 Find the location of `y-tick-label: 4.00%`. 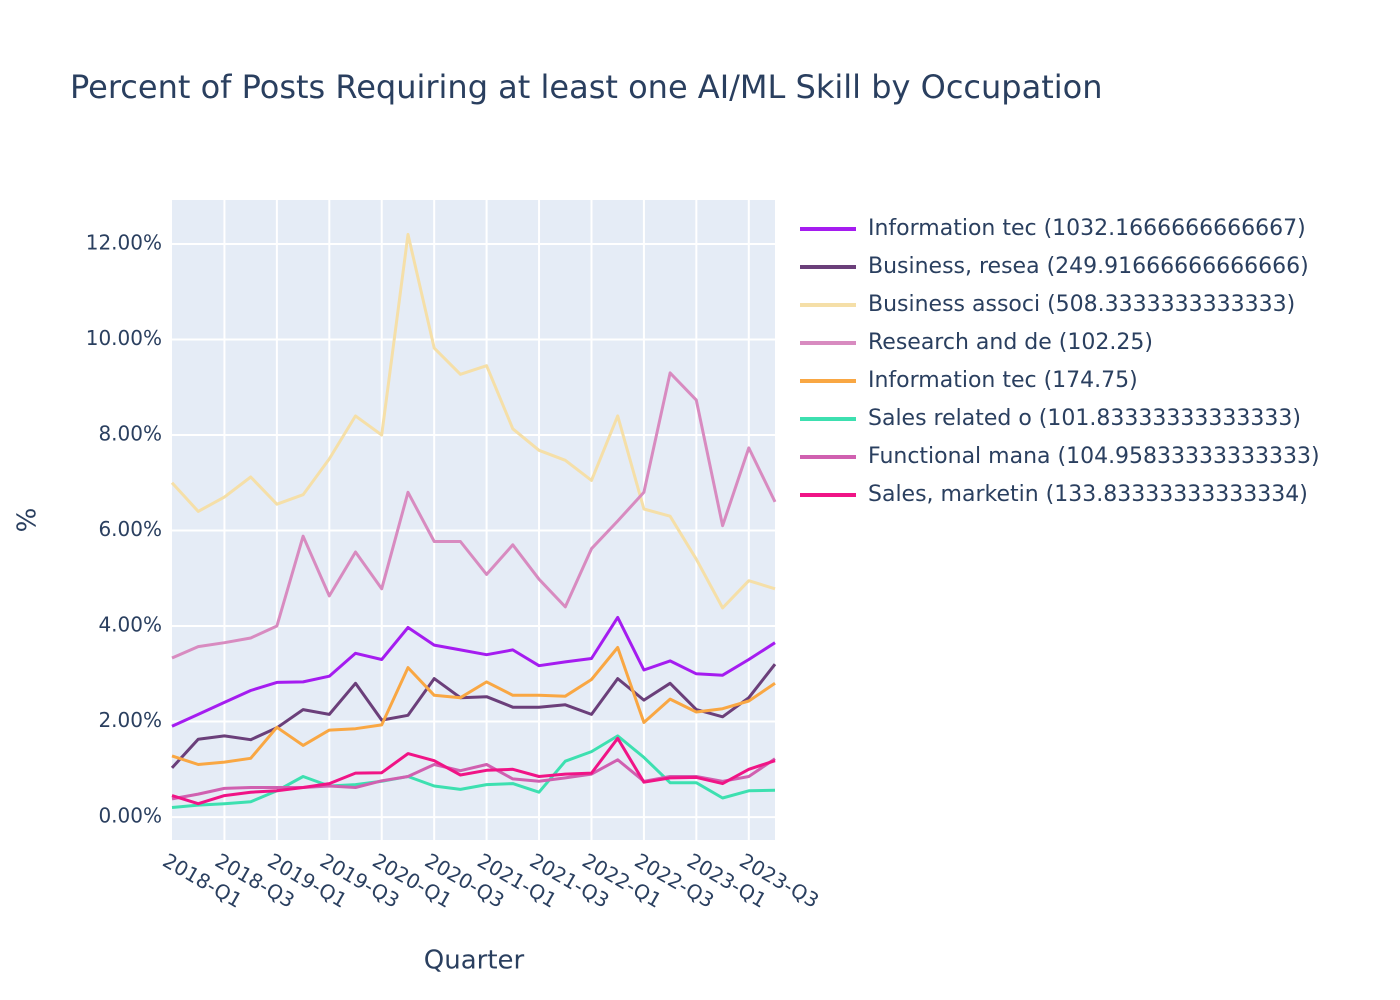

y-tick-label: 4.00% is located at coordinates (130, 625).